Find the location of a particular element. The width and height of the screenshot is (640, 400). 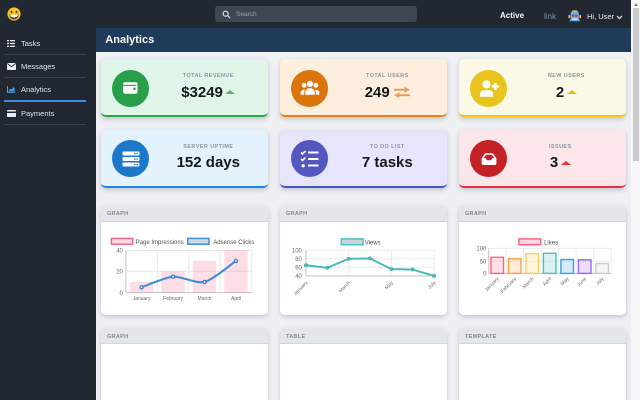

svg-text: Views is located at coordinates (373, 243).